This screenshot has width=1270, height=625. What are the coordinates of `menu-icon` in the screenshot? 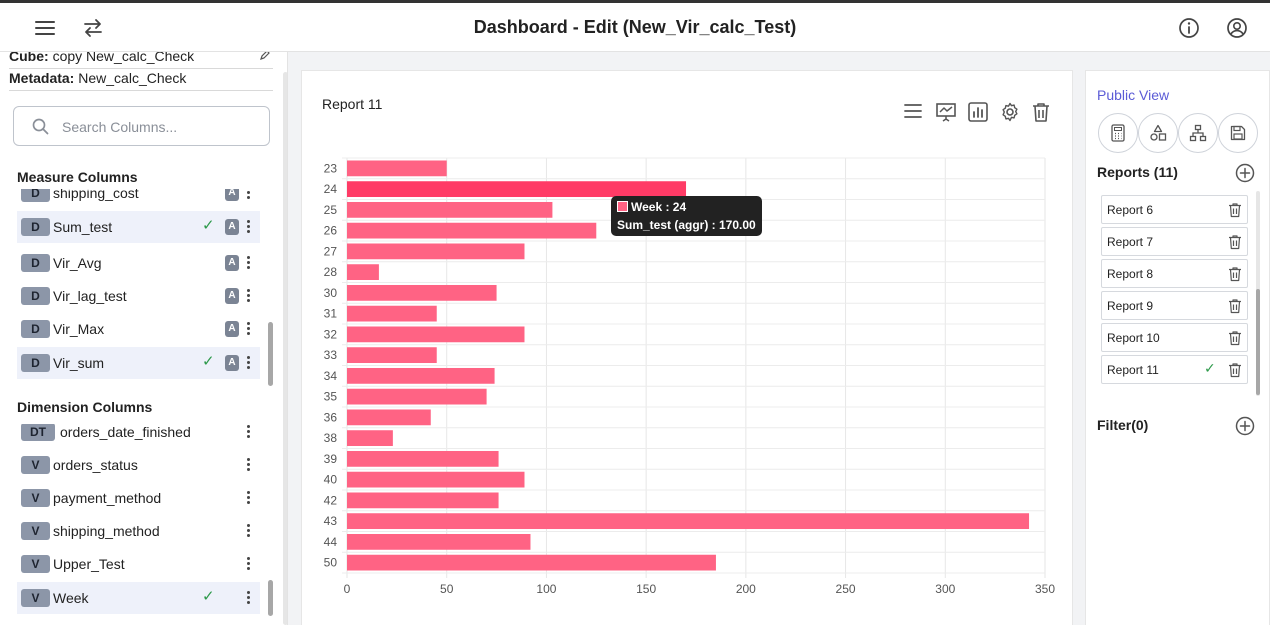 It's located at (45, 28).